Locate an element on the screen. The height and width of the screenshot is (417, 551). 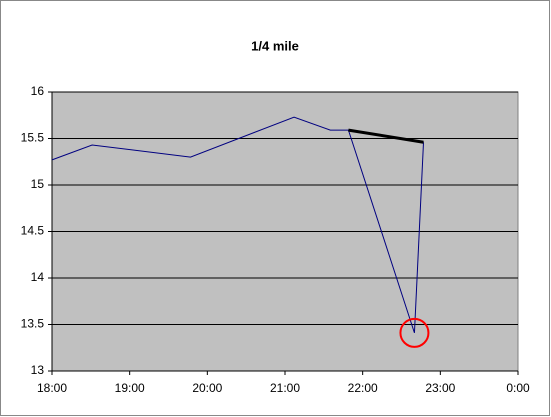
x-tick-label: 19:00 is located at coordinates (130, 388).